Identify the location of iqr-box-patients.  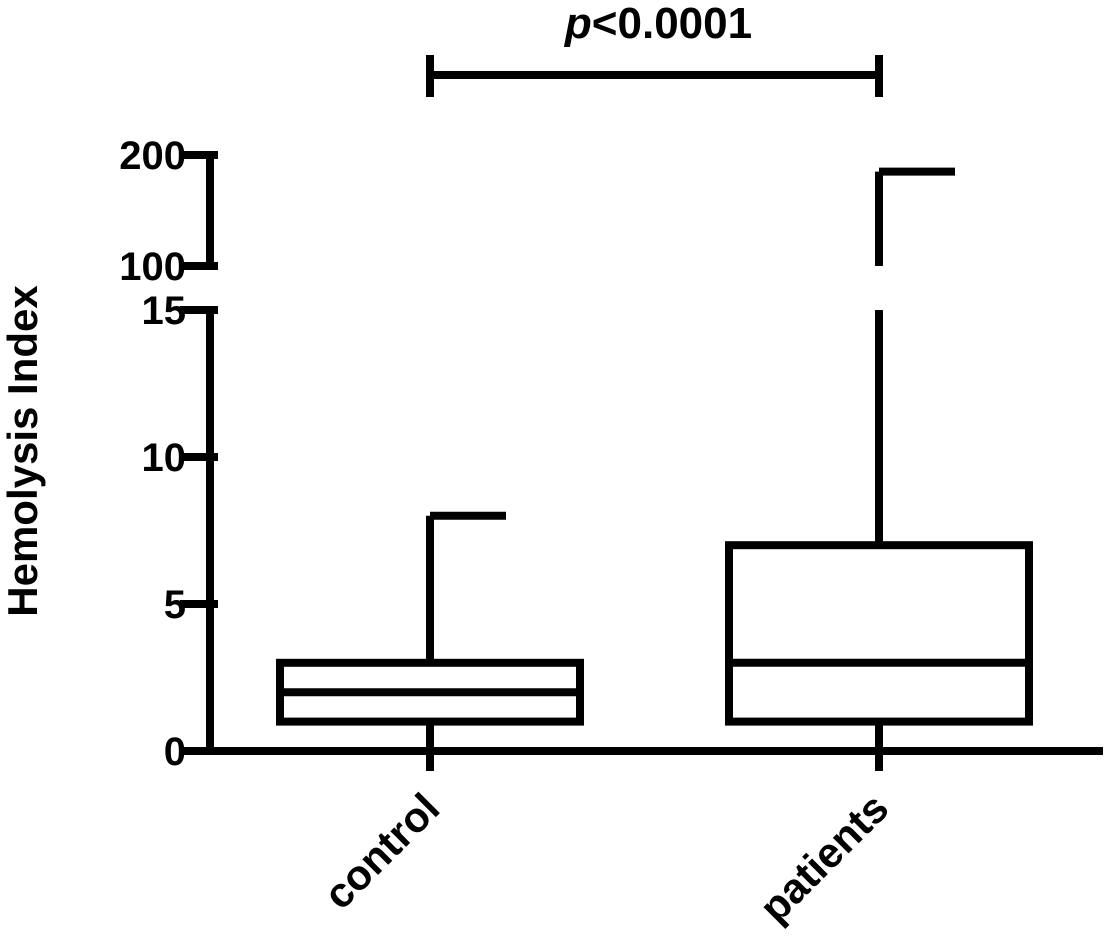
(879, 633).